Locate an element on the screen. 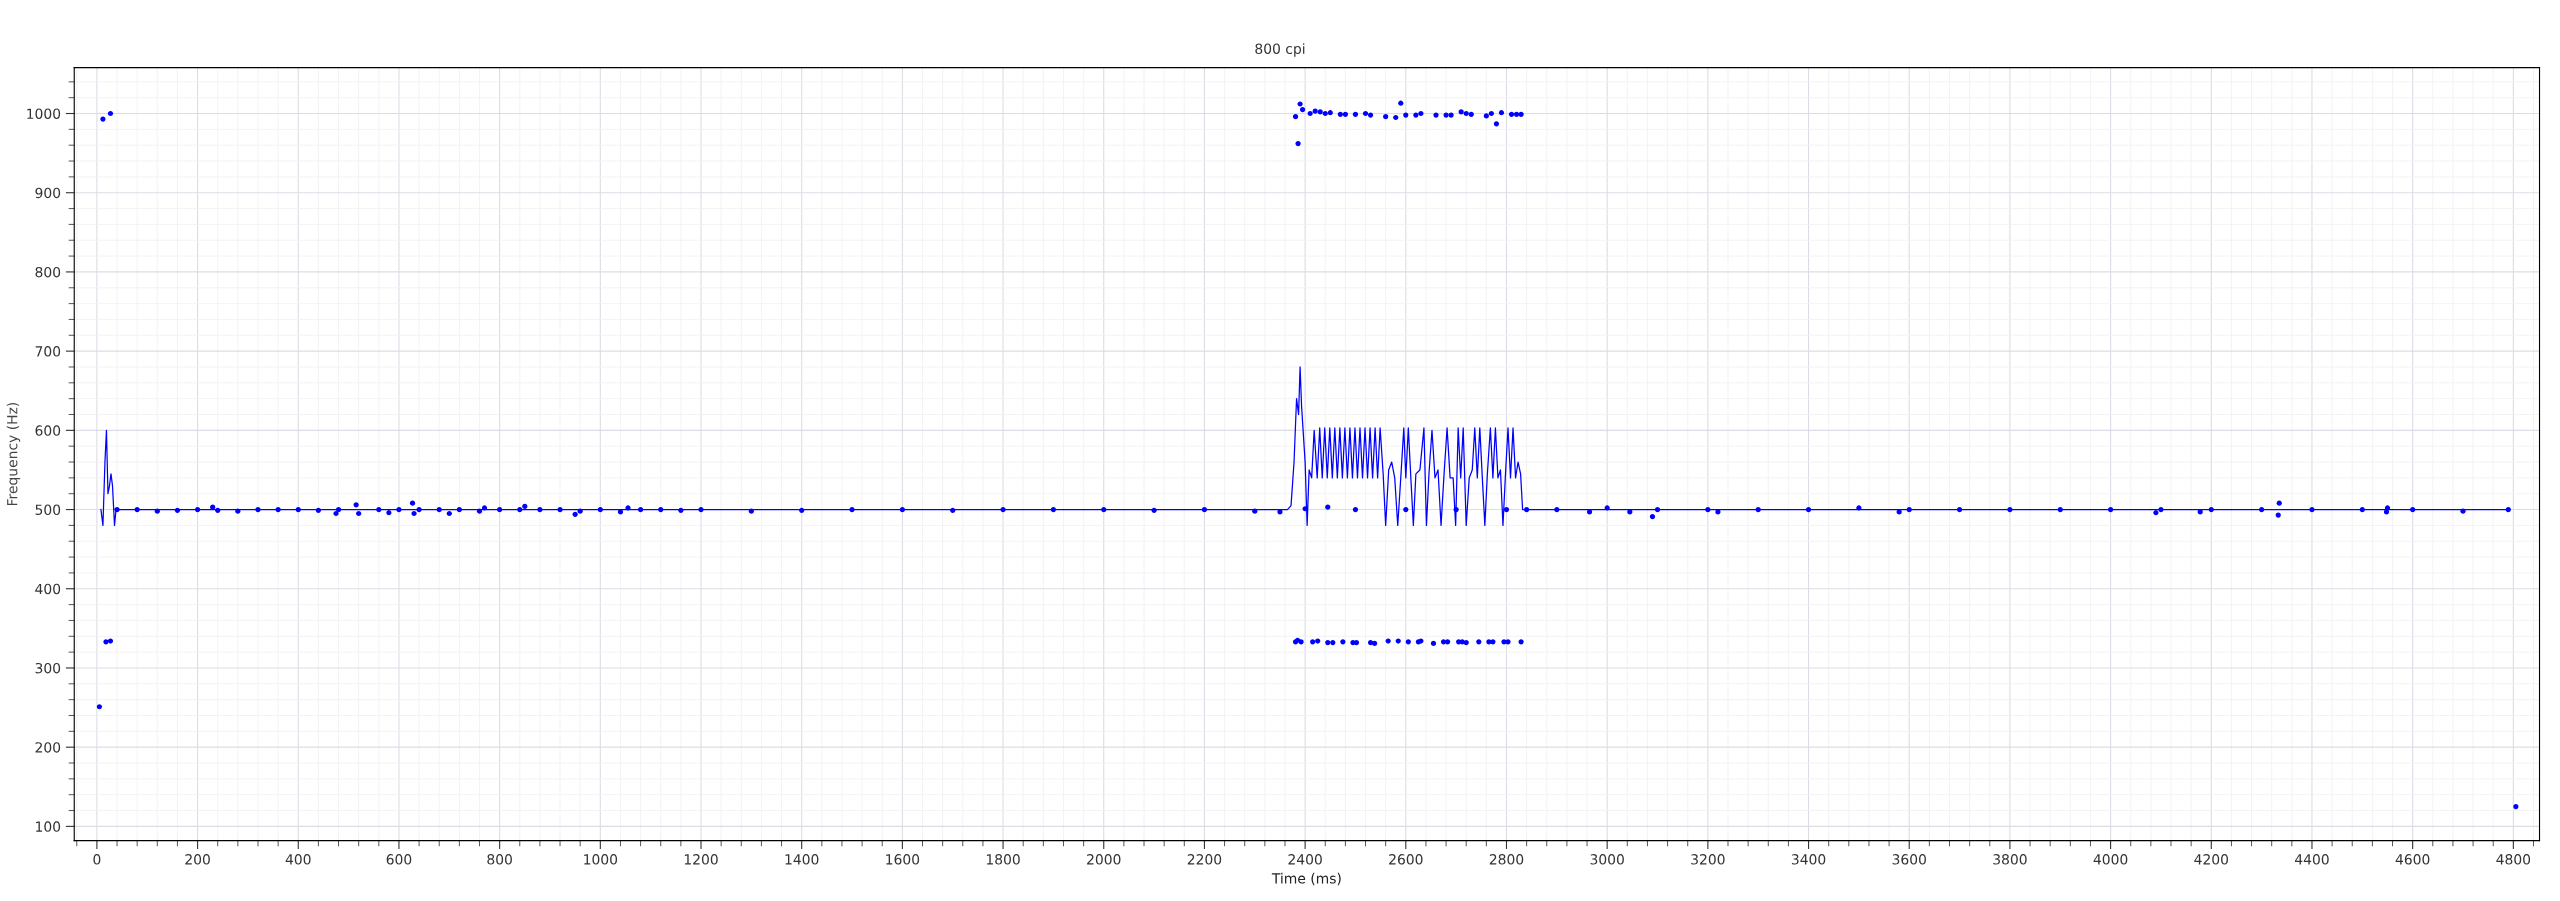  x-tick-label: 0 is located at coordinates (97, 859).